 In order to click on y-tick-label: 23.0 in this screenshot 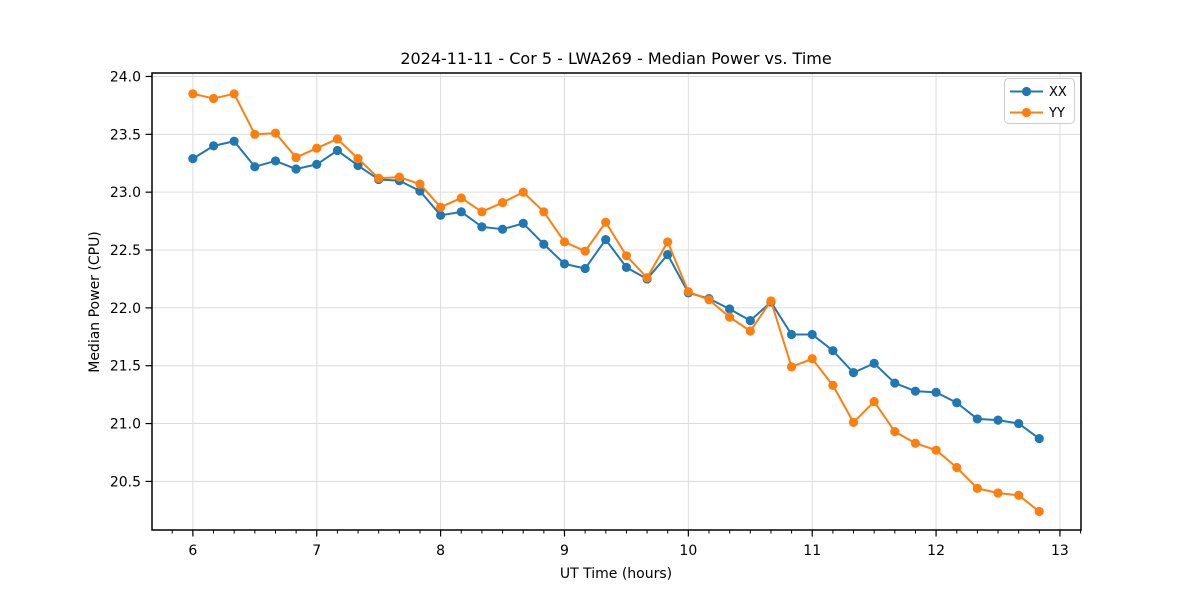, I will do `click(125, 193)`.